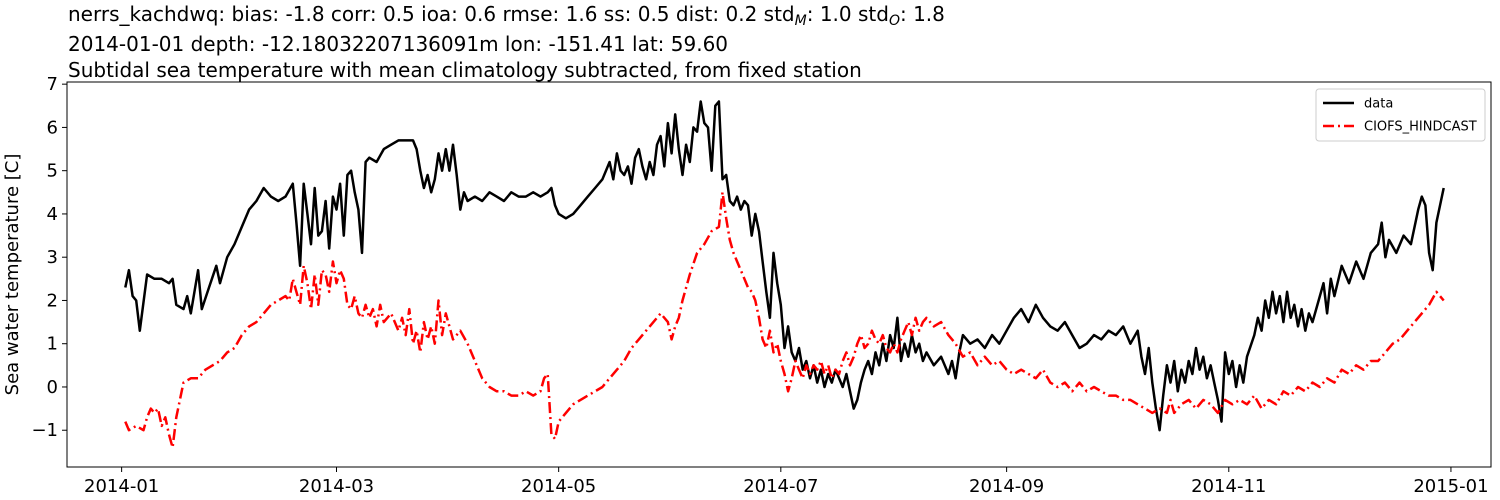 The width and height of the screenshot is (1500, 500). I want to click on x-tick-label: 2014-09, so click(1006, 486).